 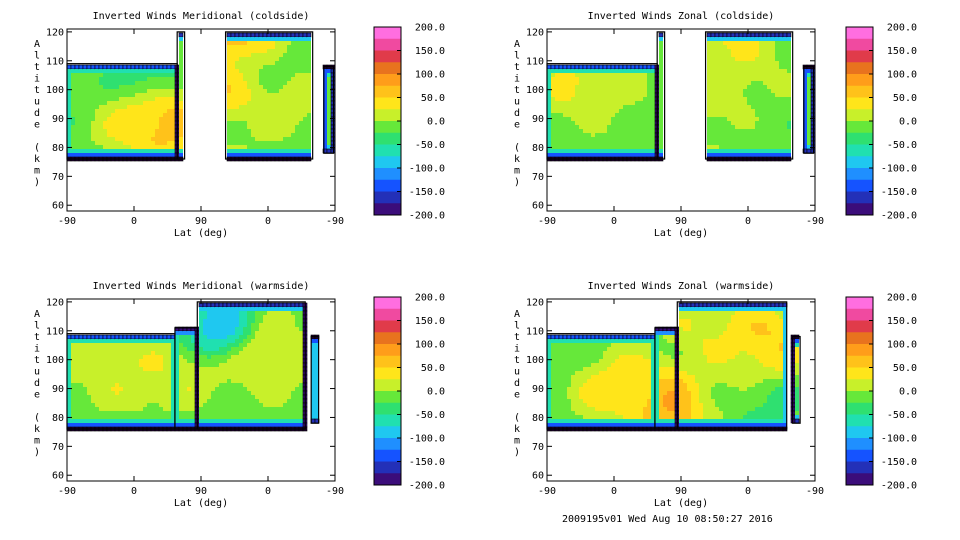 I want to click on y-tick-label: 80, so click(x=538, y=418).